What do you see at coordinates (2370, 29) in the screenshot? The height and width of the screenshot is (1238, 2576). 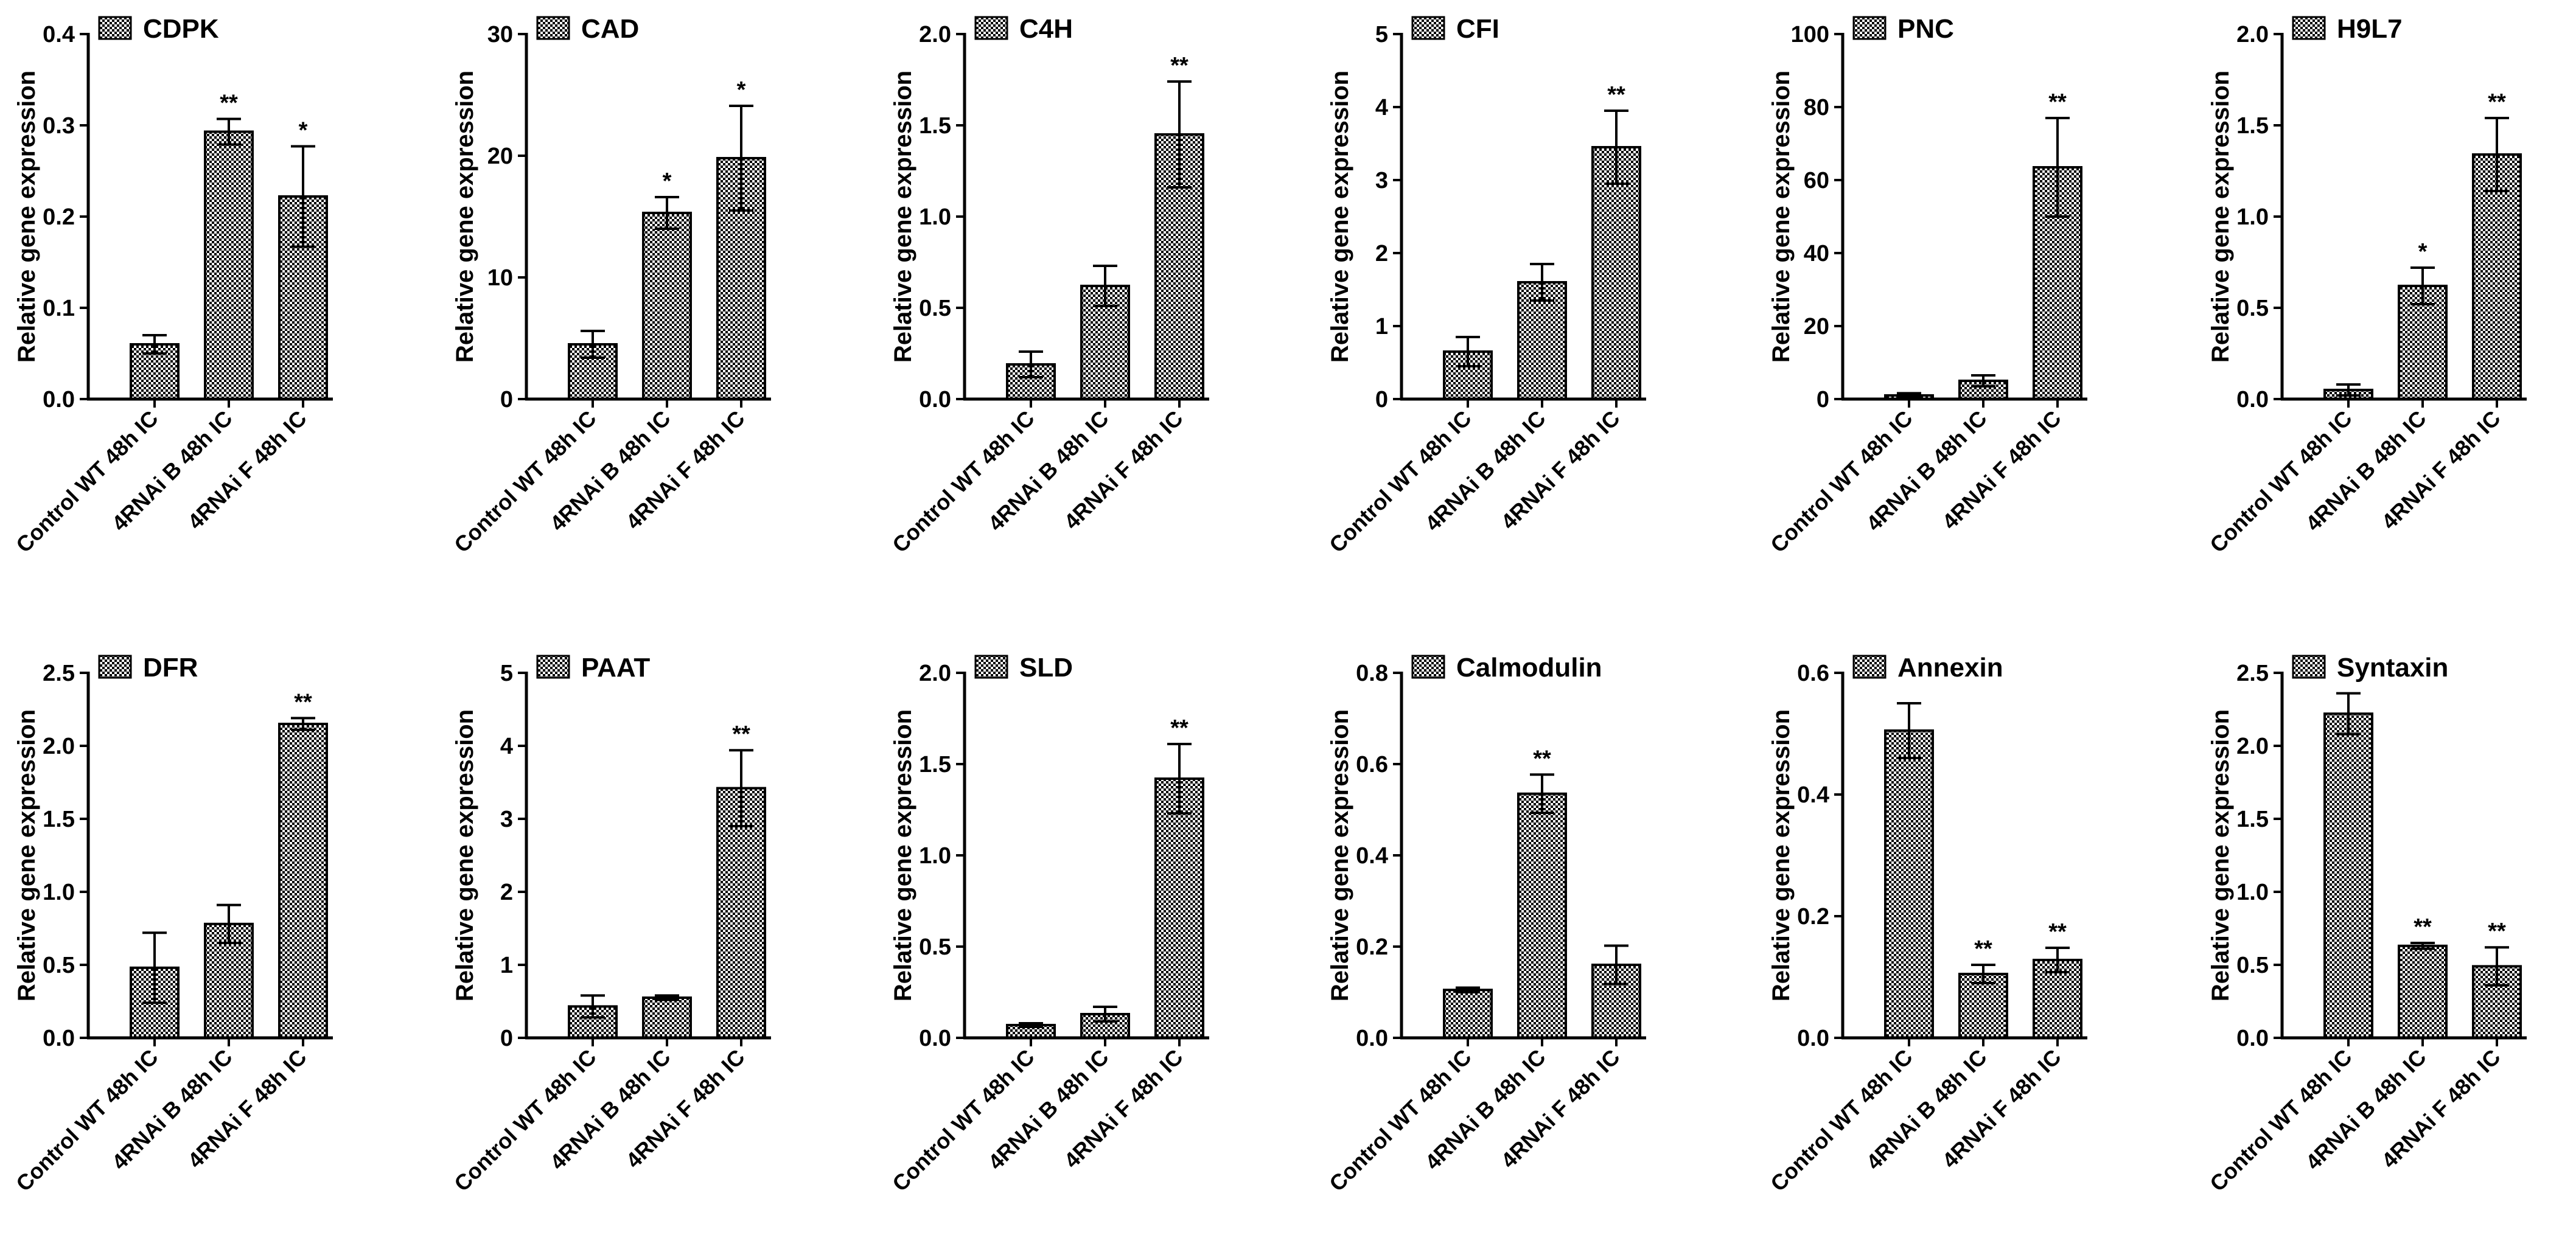 I see `legend-label: H9L7` at bounding box center [2370, 29].